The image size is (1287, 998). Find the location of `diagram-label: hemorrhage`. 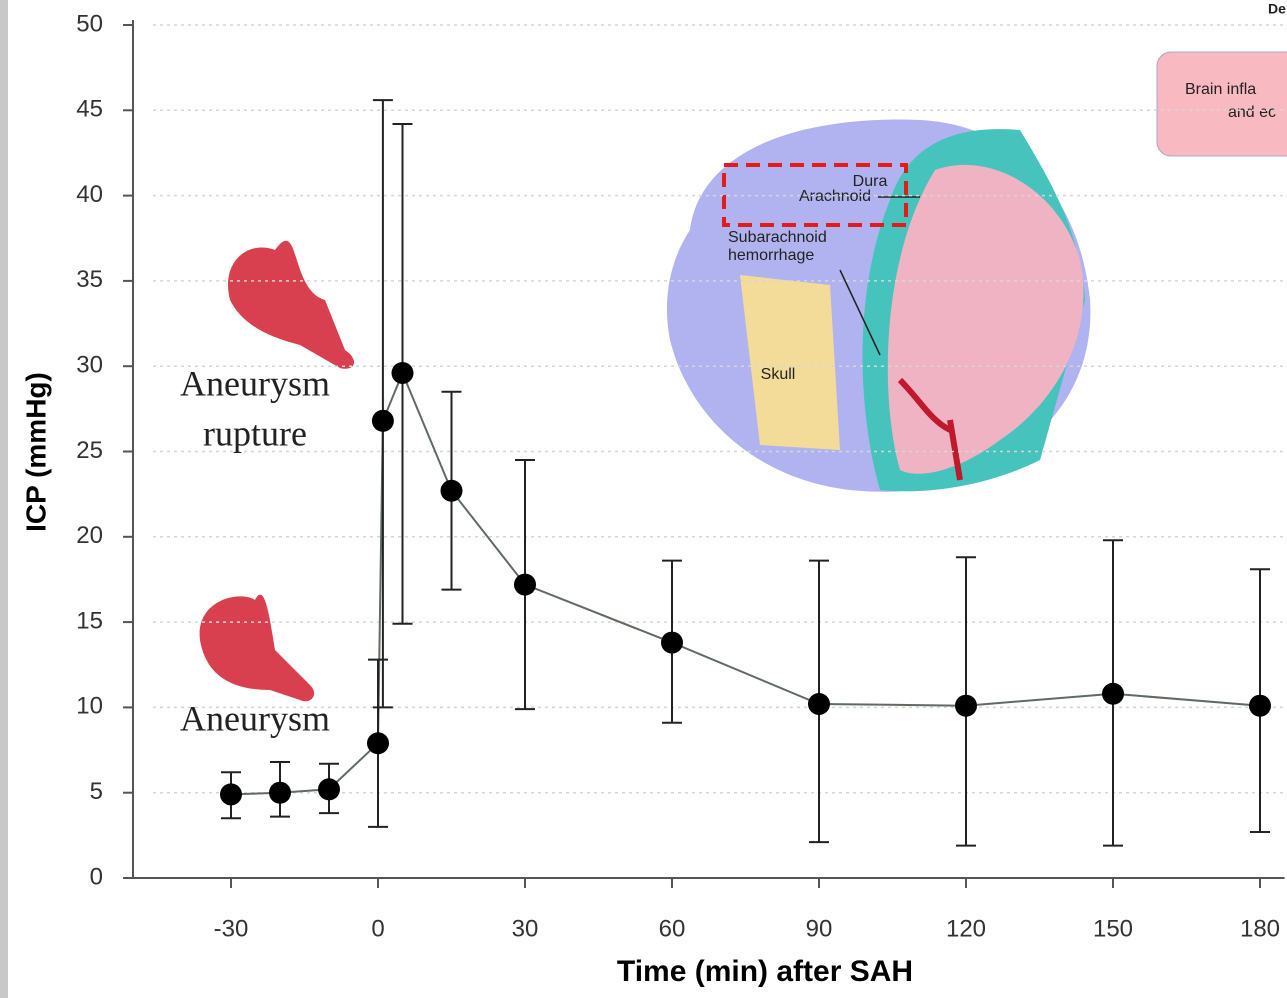

diagram-label: hemorrhage is located at coordinates (771, 255).